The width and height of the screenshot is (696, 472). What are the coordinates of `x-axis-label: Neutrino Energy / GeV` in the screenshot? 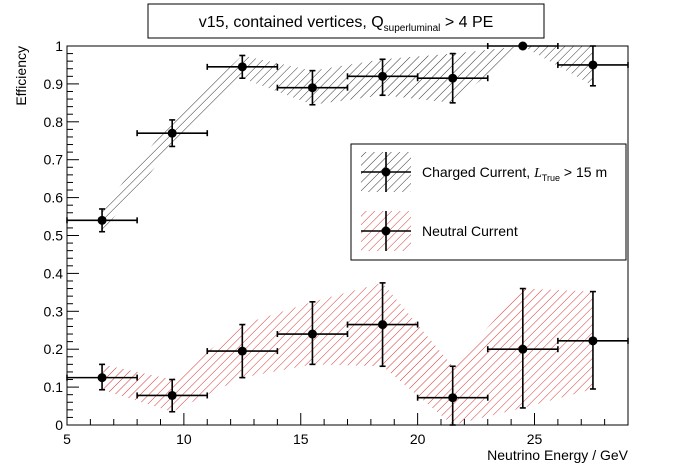 It's located at (558, 455).